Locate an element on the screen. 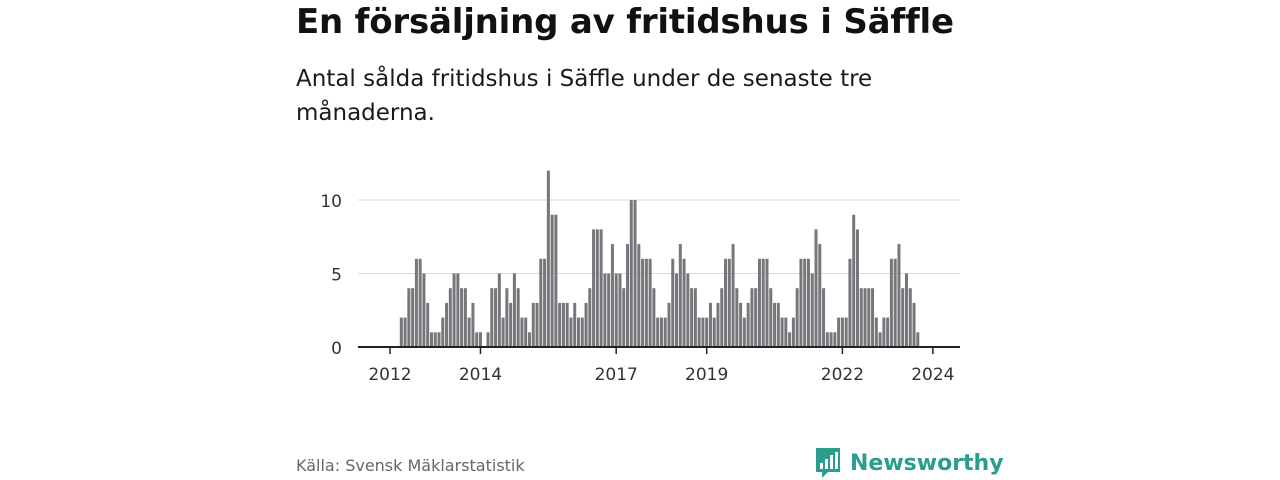  y-tick-label: 0 is located at coordinates (336, 349).